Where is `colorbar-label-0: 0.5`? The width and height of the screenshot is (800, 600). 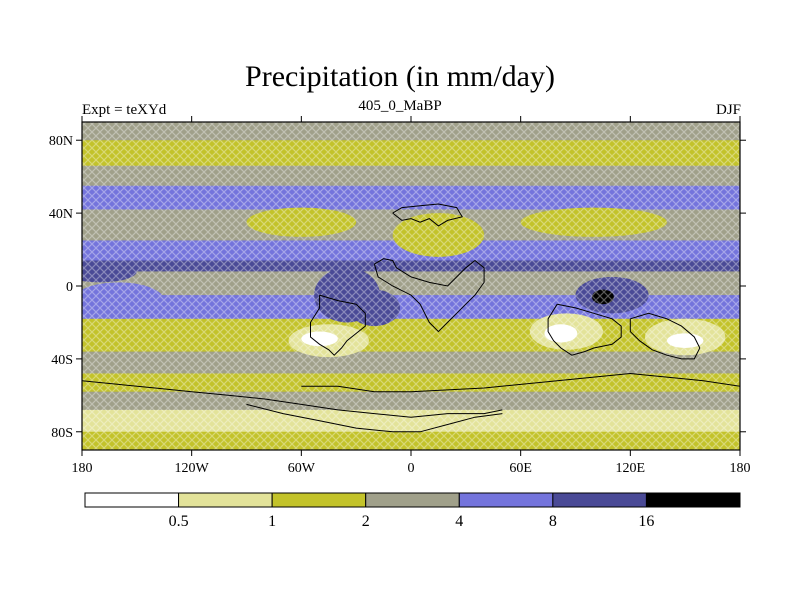
colorbar-label-0: 0.5 is located at coordinates (179, 521).